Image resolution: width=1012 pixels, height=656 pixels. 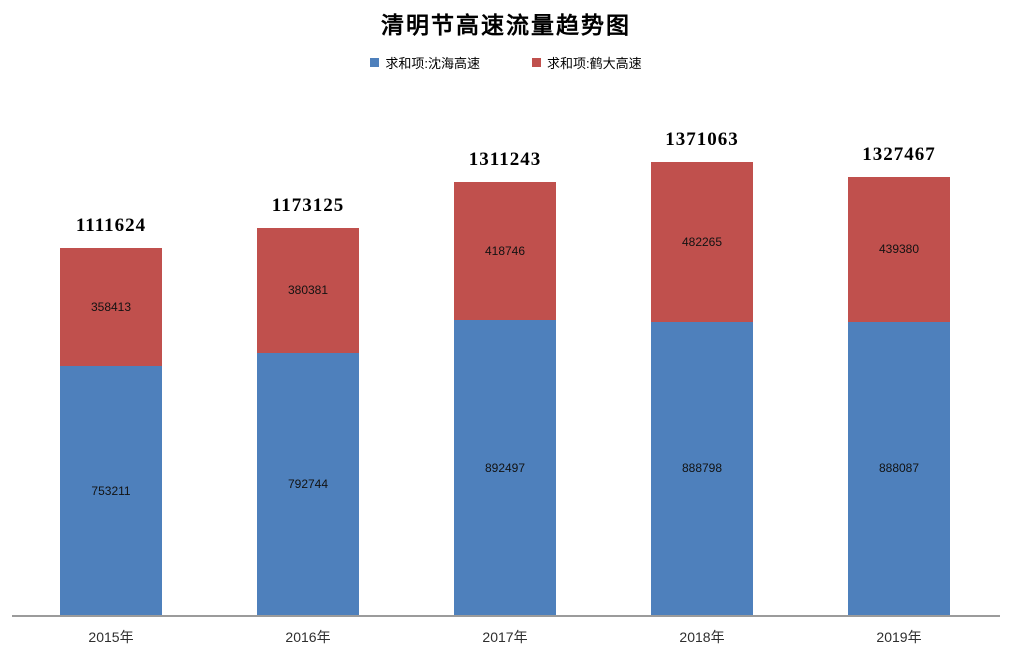 I want to click on bar-group-2018年: 482265 888798, so click(x=702, y=388).